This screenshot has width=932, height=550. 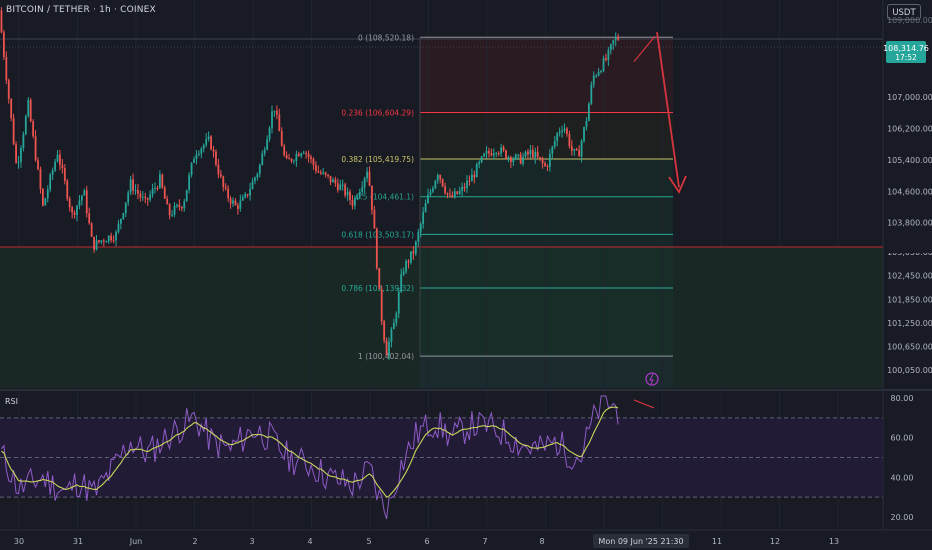 What do you see at coordinates (81, 10) in the screenshot?
I see `symbol-title: BITCOIN / TETHER · 1h · COINEX` at bounding box center [81, 10].